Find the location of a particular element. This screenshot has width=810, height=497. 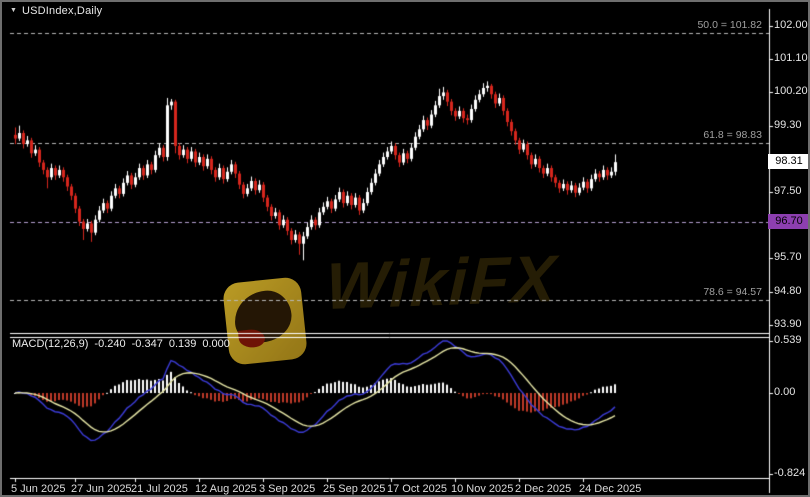

price-axis-tick: 94.80 is located at coordinates (788, 290).